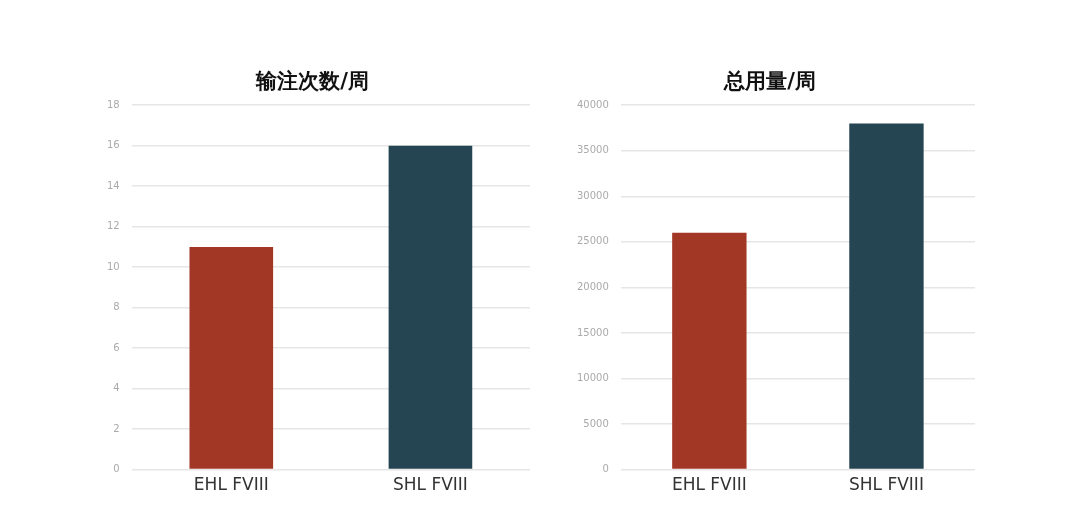 Image resolution: width=1080 pixels, height=506 pixels. I want to click on y-tick-label: 10, so click(113, 266).